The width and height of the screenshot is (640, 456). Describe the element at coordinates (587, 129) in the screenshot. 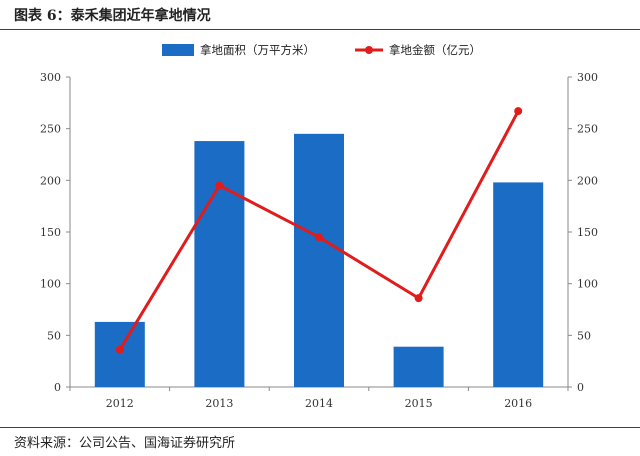

I see `y-tick-label-right: 250` at that location.